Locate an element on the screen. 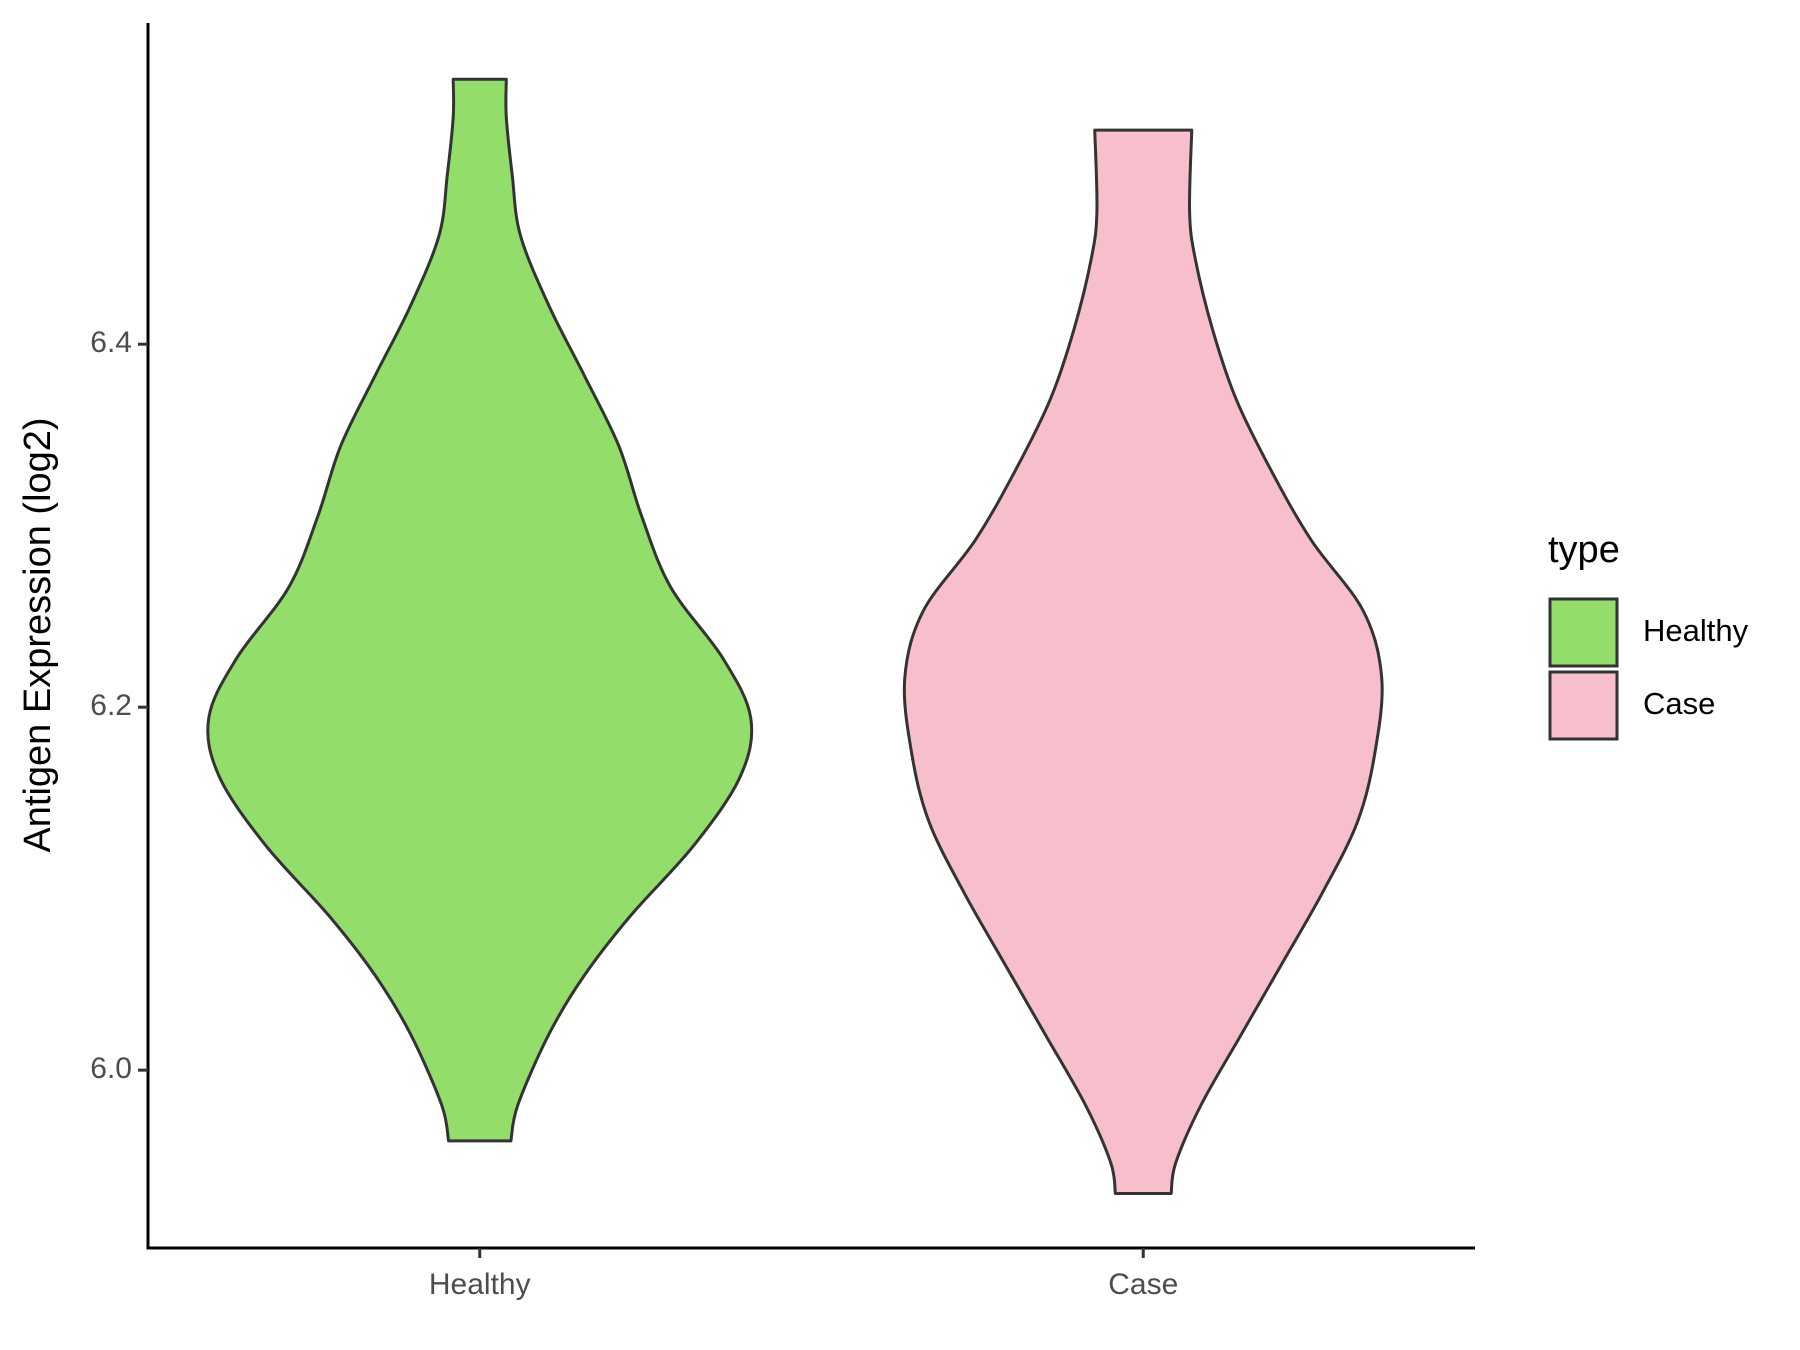  legend-label: Healthy is located at coordinates (1696, 630).